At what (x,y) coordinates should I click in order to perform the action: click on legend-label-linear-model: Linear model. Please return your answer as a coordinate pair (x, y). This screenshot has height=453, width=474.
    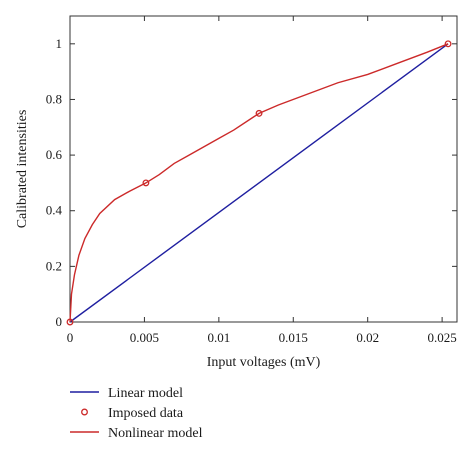
    Looking at the image, I should click on (145, 393).